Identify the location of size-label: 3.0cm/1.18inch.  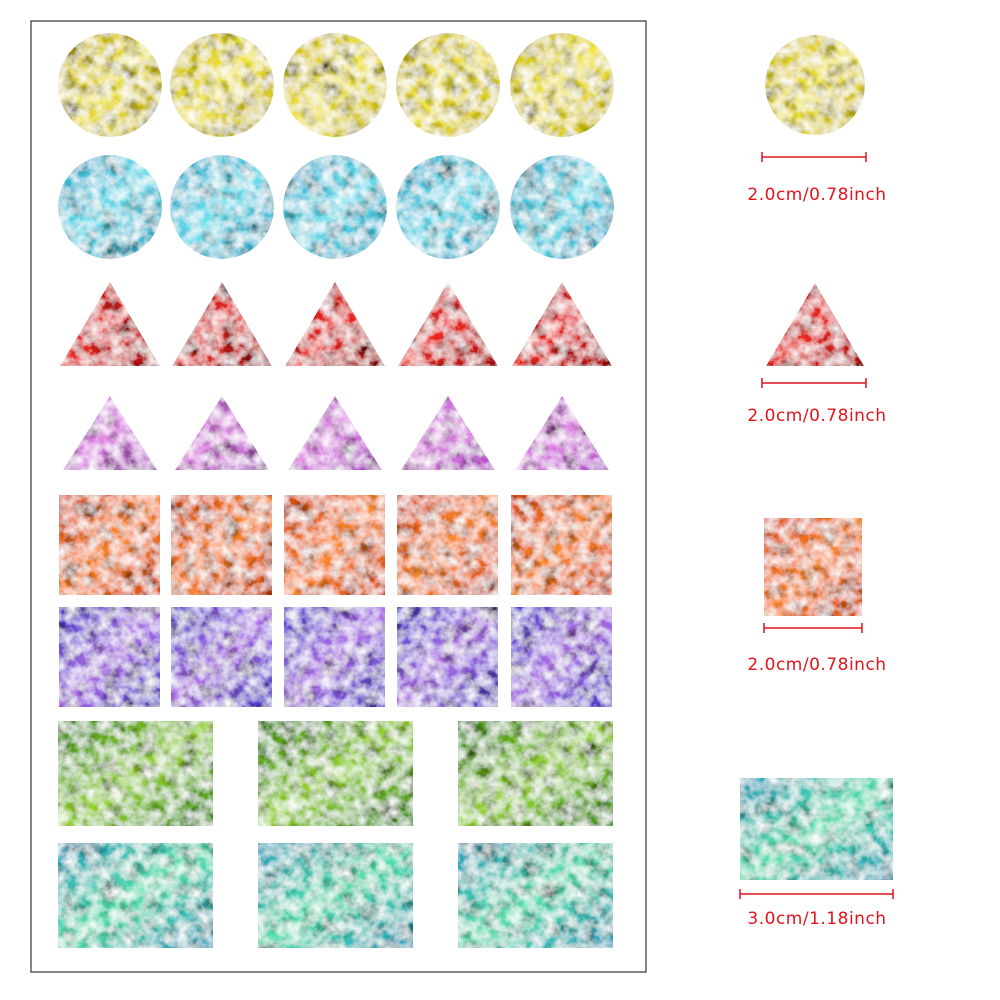
(816, 919).